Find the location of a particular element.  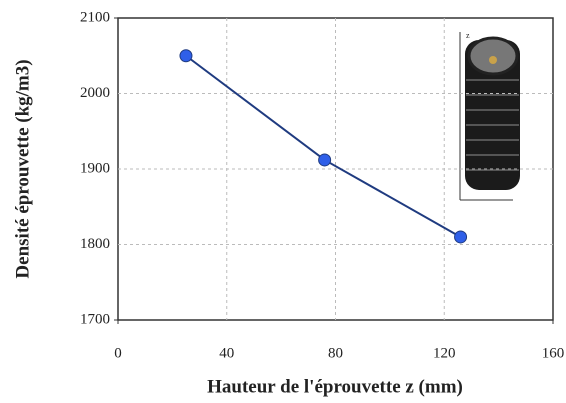

y-tick-label: 2000 is located at coordinates (95, 93).